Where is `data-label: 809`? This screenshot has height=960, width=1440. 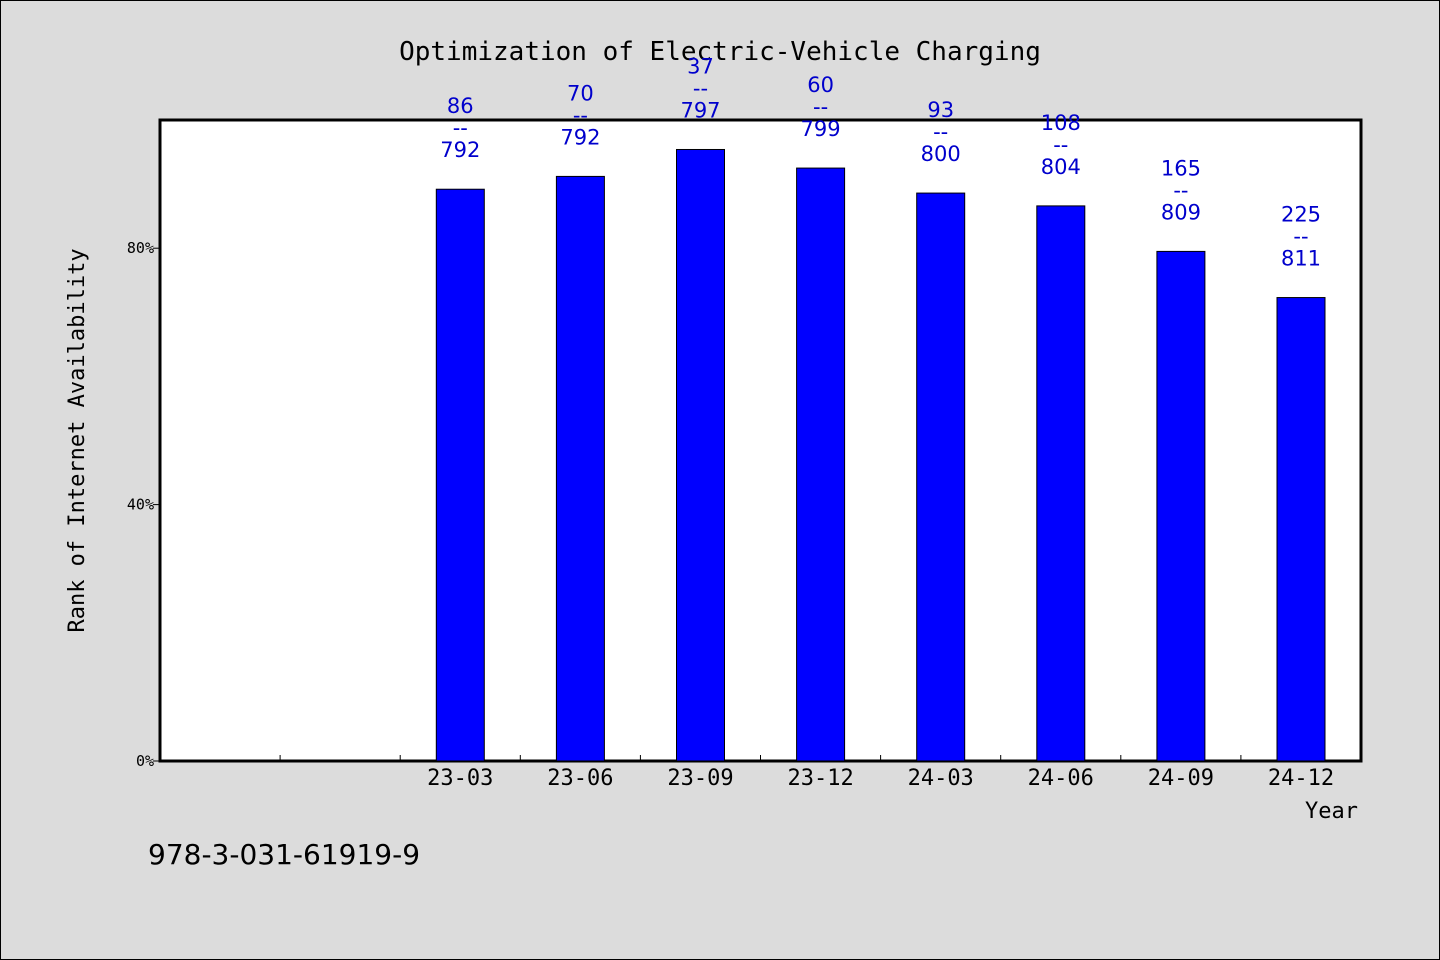 data-label: 809 is located at coordinates (1181, 212).